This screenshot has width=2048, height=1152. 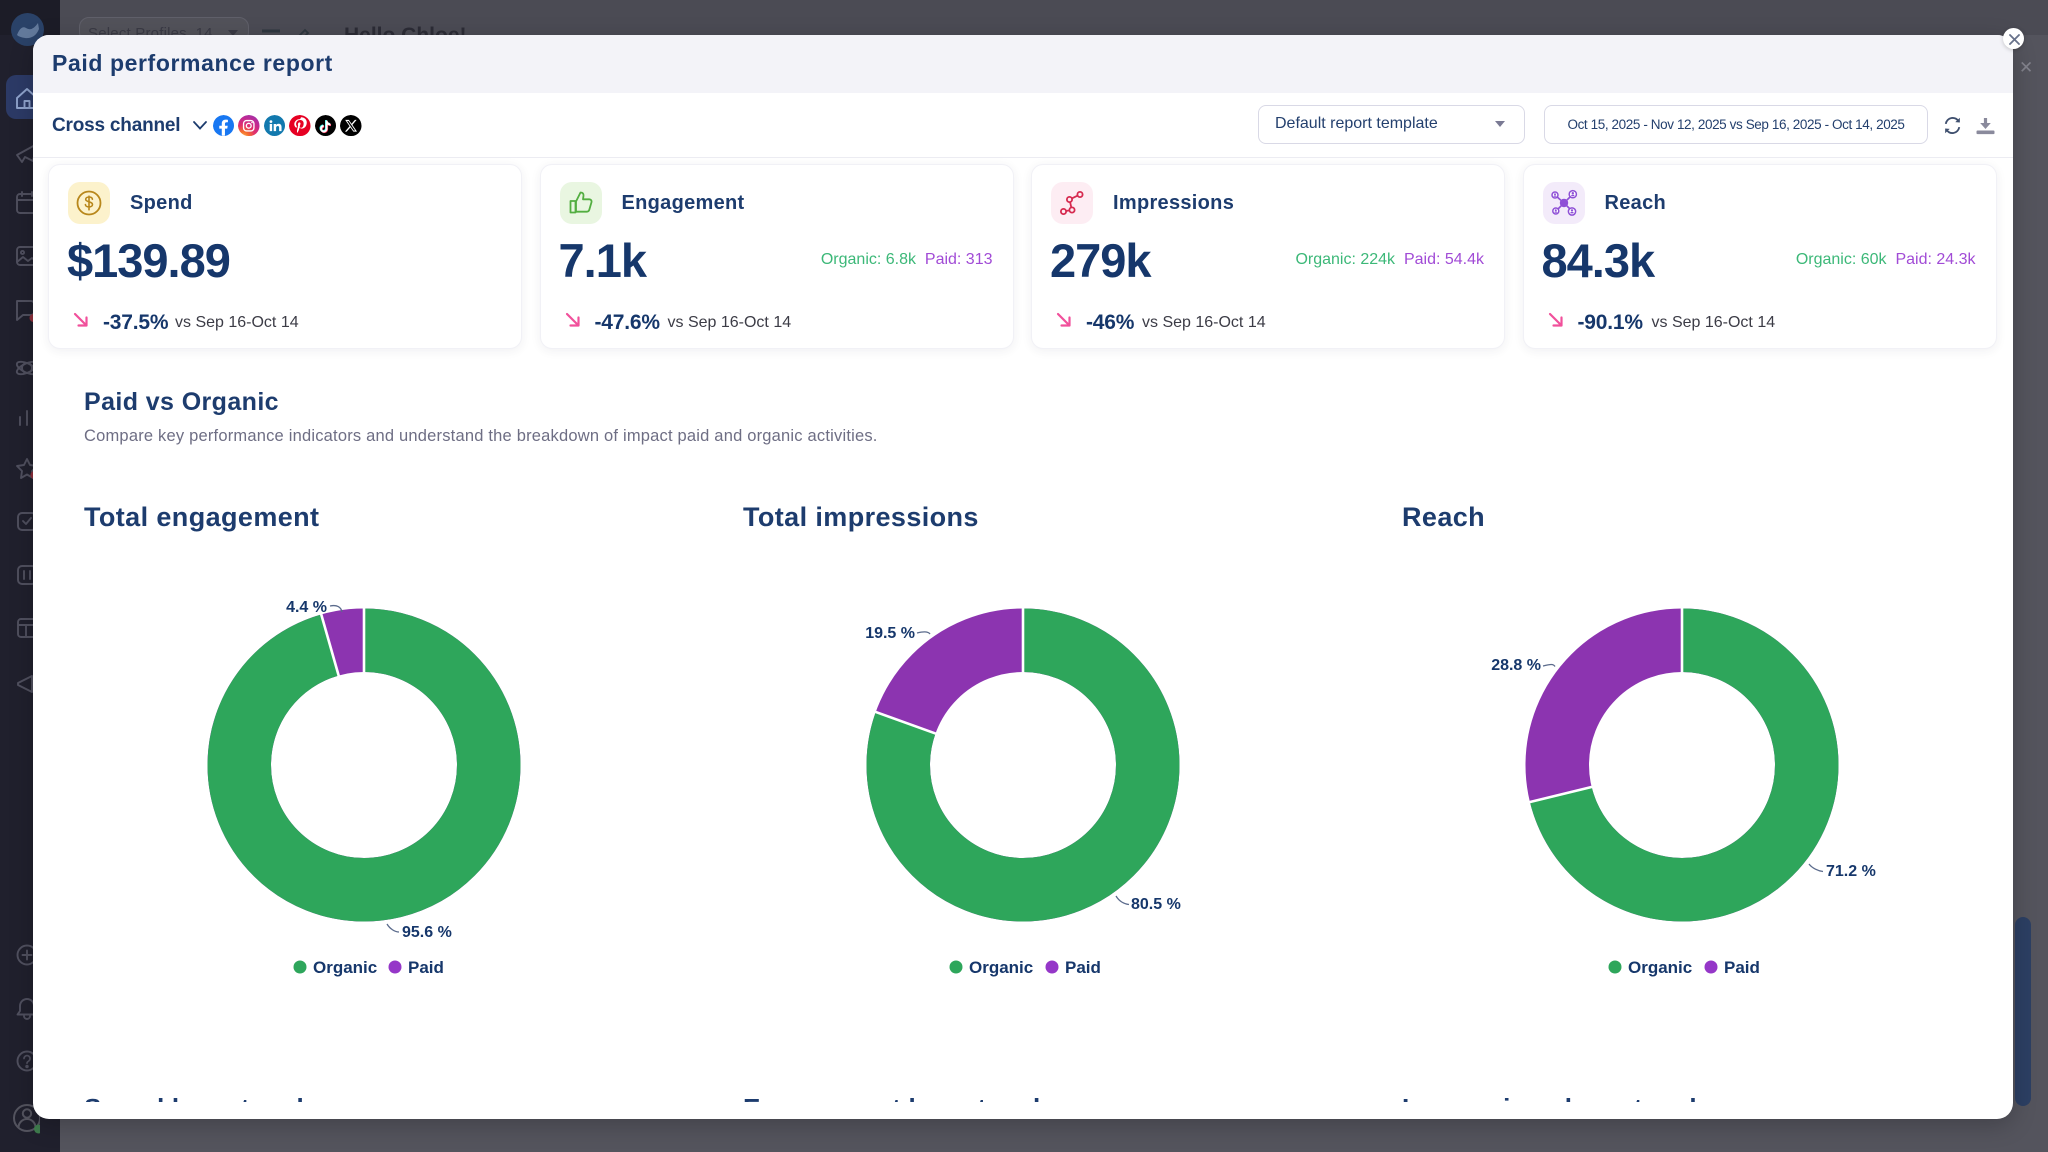 I want to click on svg-text: 80.5 %, so click(x=1156, y=904).